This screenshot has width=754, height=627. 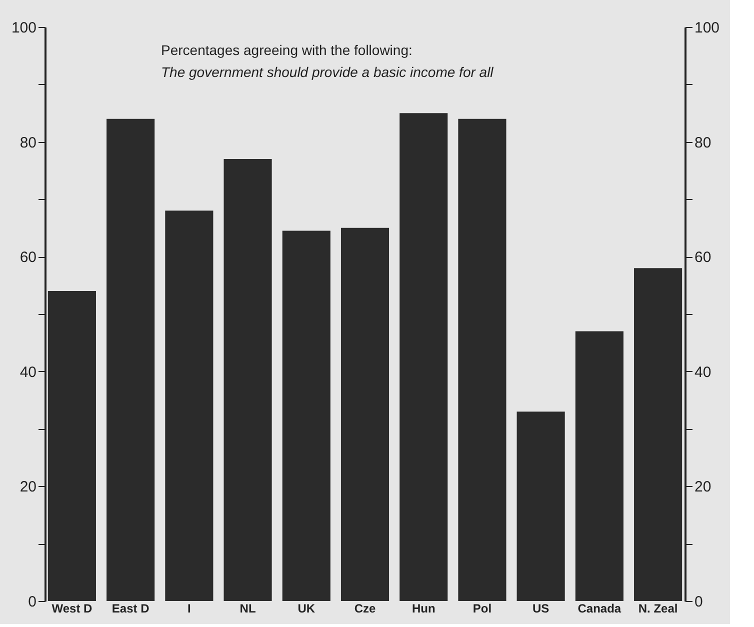 I want to click on y2-tick-label: 20, so click(x=703, y=487).